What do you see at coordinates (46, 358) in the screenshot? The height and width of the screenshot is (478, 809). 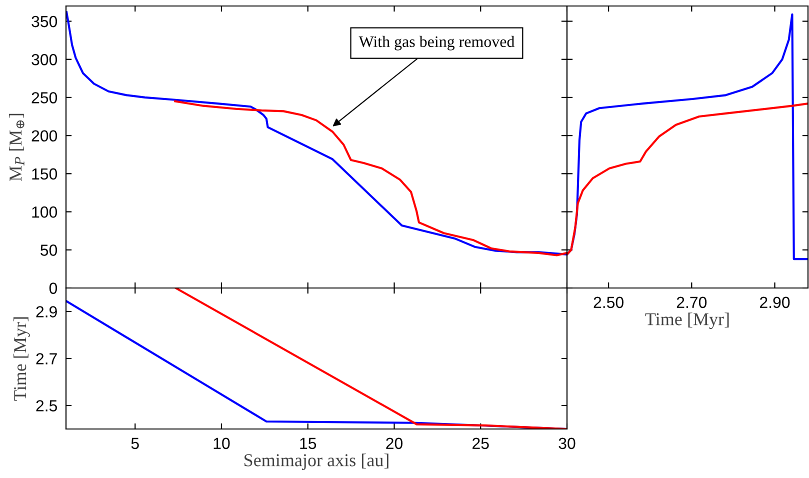 I see `y-tick-label: 2.7` at bounding box center [46, 358].